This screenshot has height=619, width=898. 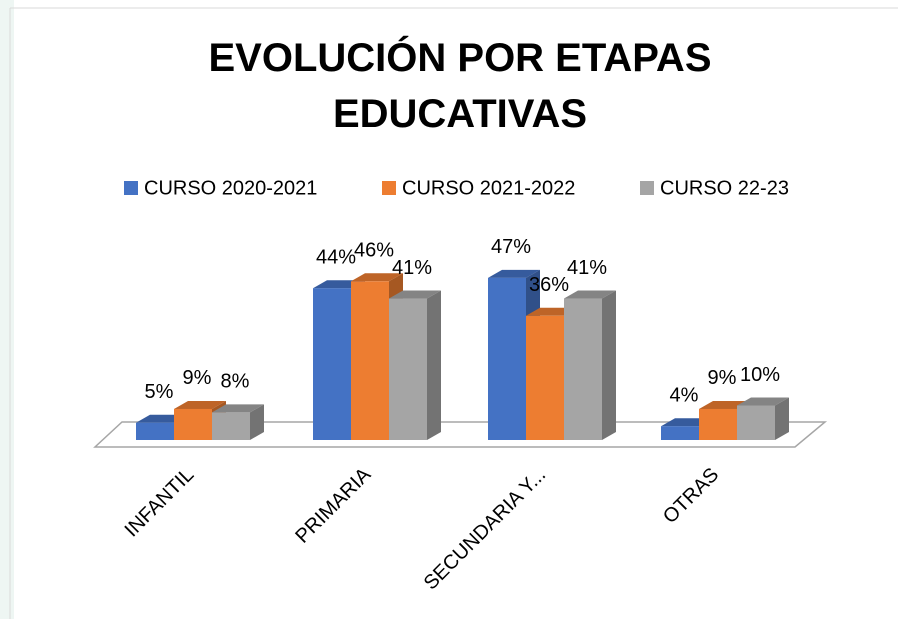 What do you see at coordinates (159, 392) in the screenshot?
I see `data-label: 5%` at bounding box center [159, 392].